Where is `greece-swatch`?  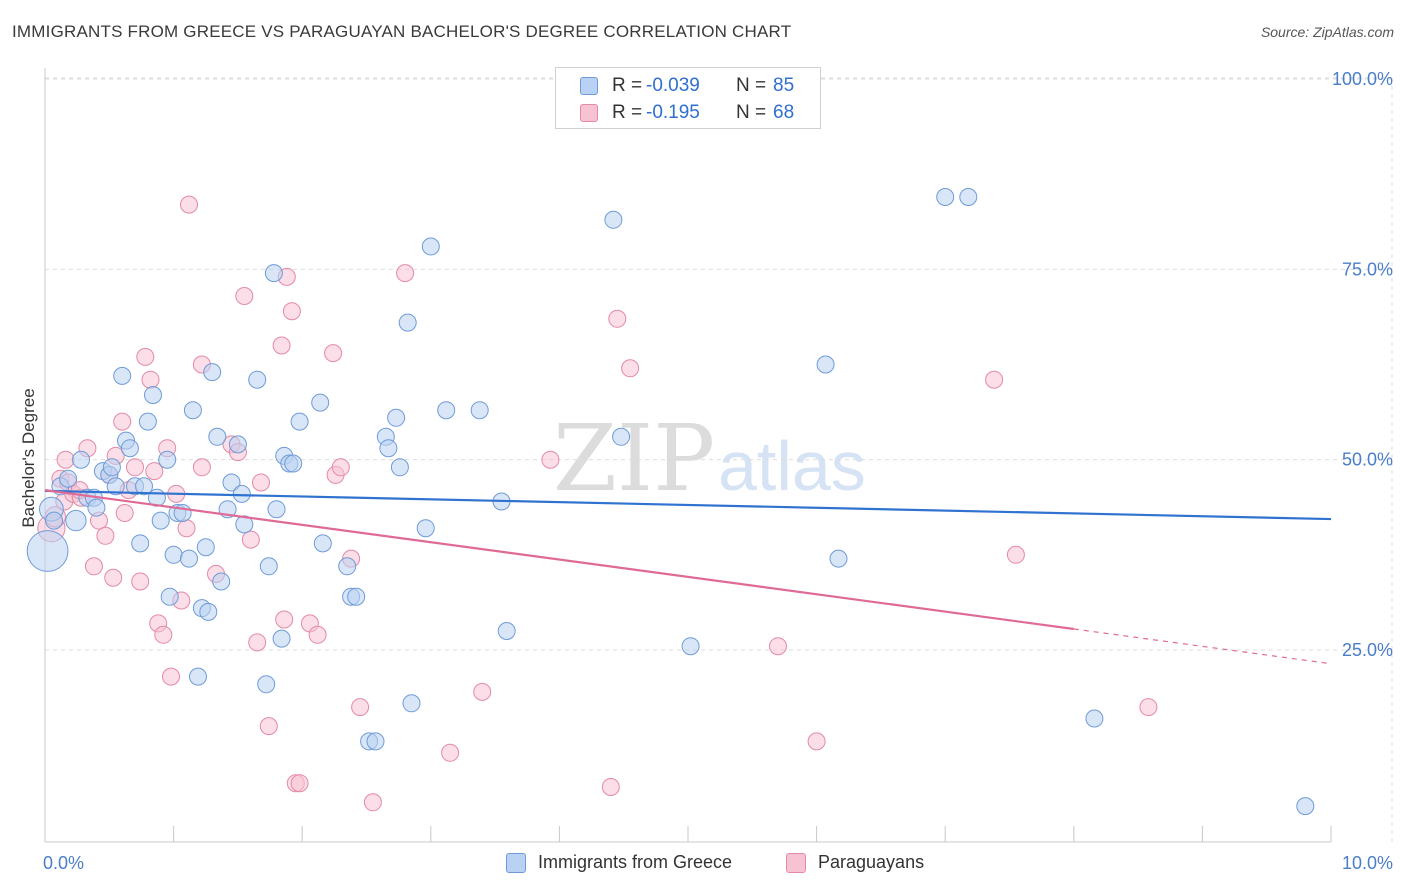
greece-swatch is located at coordinates (589, 86).